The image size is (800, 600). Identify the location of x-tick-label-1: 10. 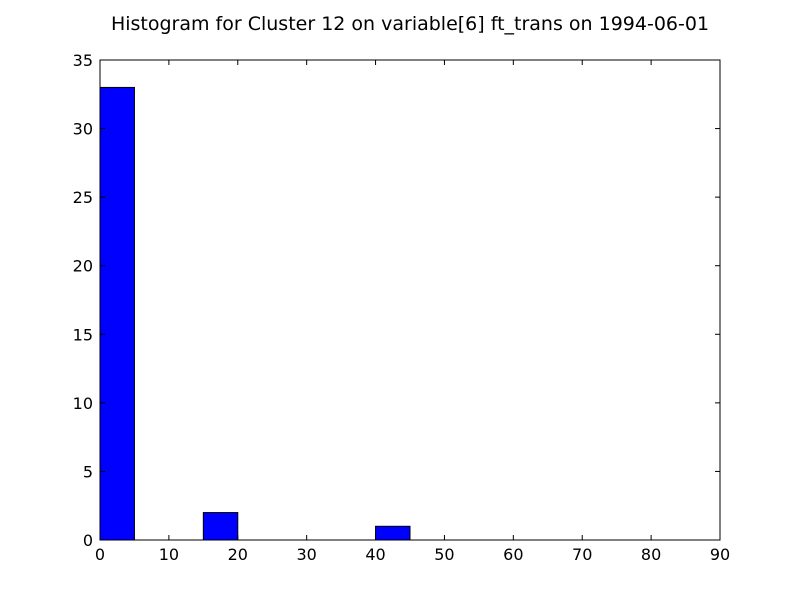
(169, 554).